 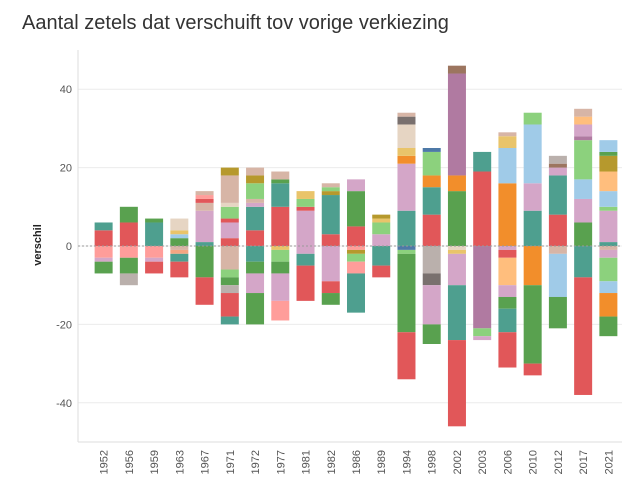 What do you see at coordinates (508, 462) in the screenshot?
I see `x-tick-label: 2006` at bounding box center [508, 462].